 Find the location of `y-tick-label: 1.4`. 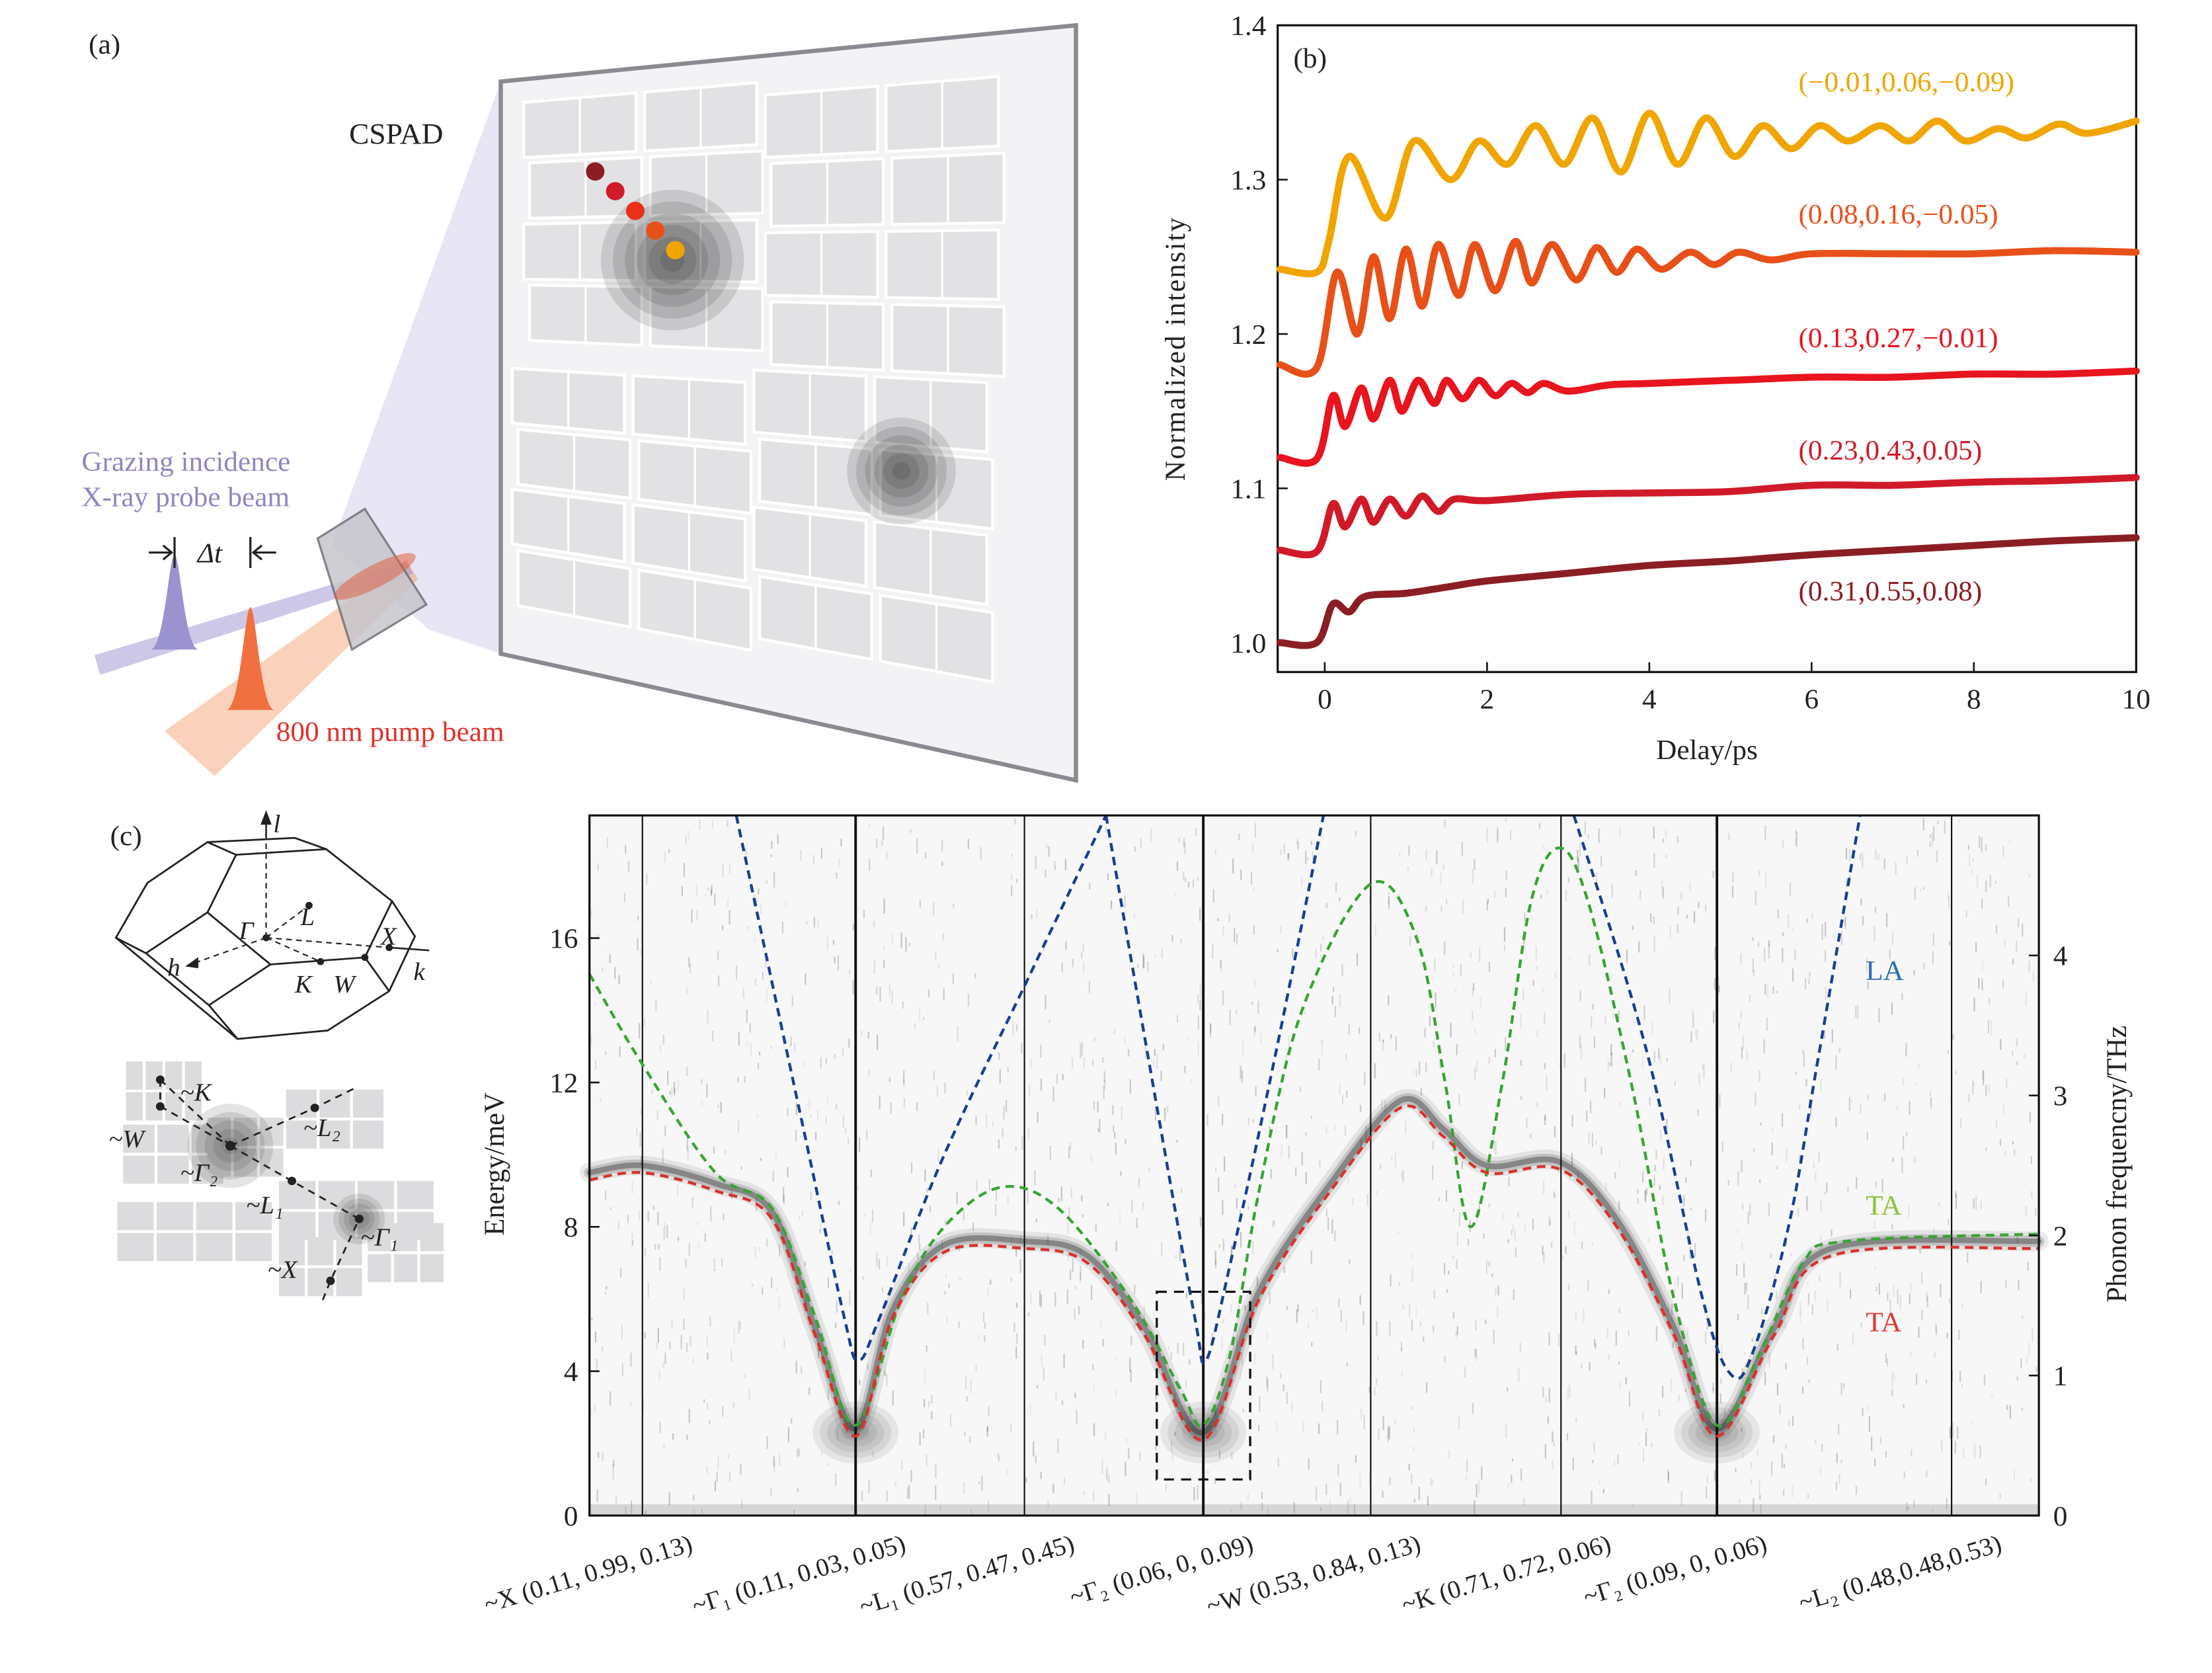

y-tick-label: 1.4 is located at coordinates (1248, 26).